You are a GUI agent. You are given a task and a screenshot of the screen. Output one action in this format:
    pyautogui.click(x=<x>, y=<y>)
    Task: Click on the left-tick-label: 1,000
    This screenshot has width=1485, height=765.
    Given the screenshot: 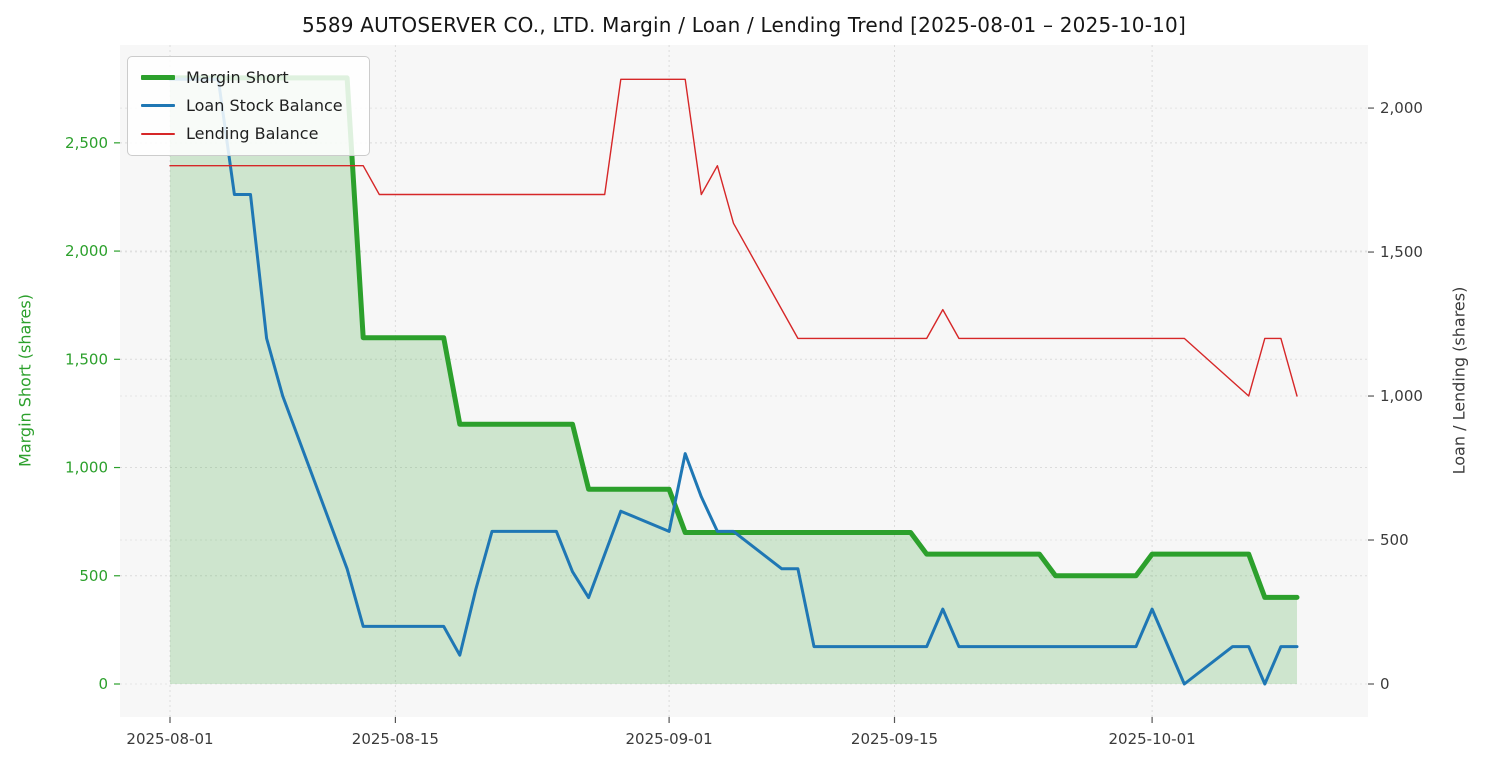 What is the action you would take?
    pyautogui.click(x=86, y=468)
    